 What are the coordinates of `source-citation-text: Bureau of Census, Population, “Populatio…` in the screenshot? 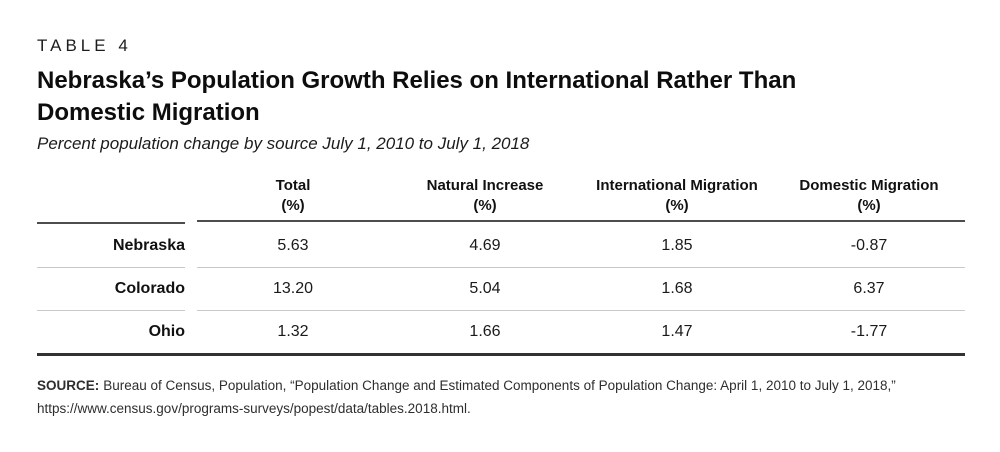 It's located at (499, 385).